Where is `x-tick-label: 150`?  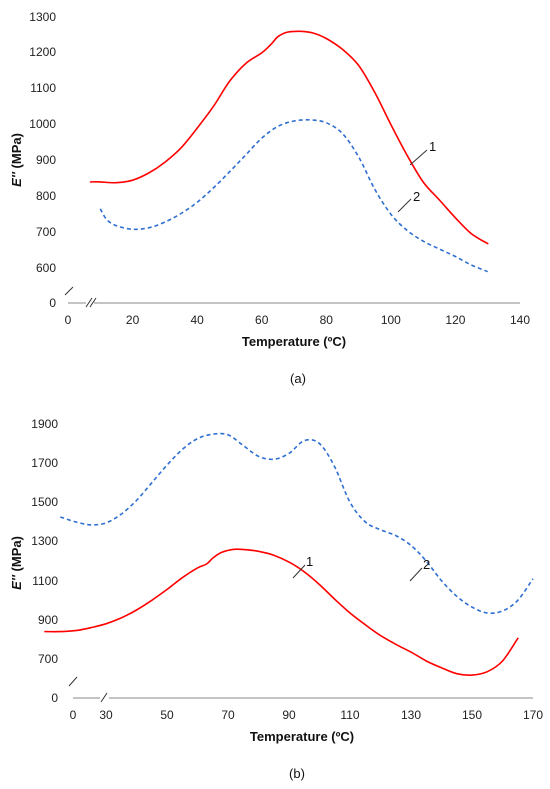
x-tick-label: 150 is located at coordinates (472, 715).